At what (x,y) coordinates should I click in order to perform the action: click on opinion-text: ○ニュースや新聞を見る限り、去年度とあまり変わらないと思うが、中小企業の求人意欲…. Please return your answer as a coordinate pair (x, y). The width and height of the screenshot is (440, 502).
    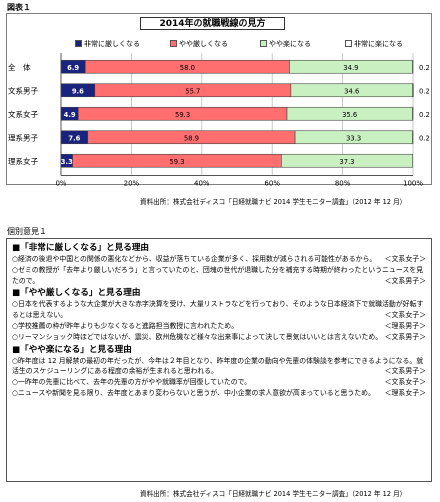
    Looking at the image, I should click on (193, 392).